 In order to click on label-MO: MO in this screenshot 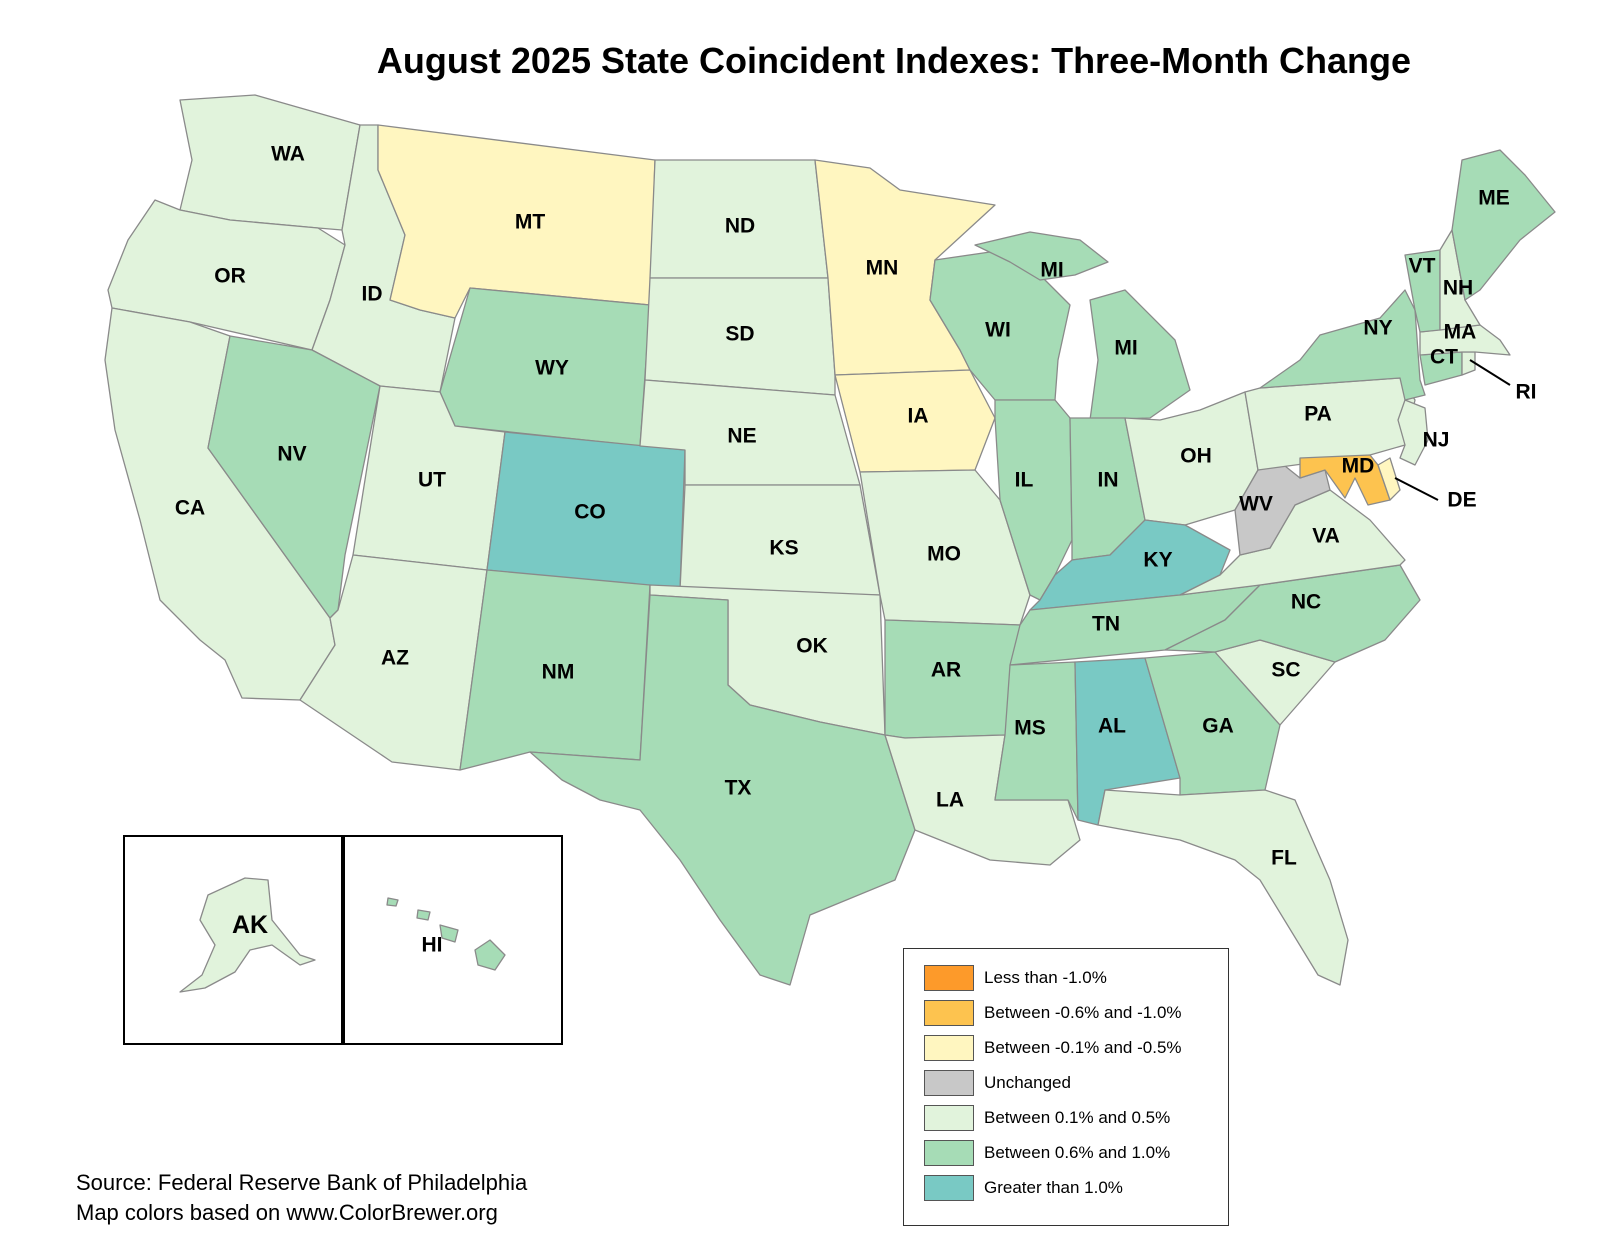, I will do `click(944, 554)`.